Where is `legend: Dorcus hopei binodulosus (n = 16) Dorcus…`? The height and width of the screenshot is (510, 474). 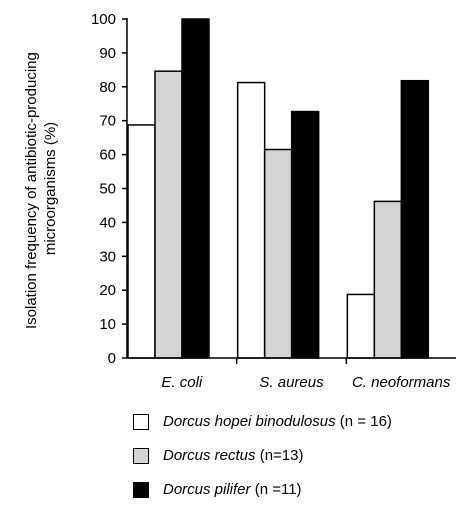 legend: Dorcus hopei binodulosus (n = 16) Dorcus… is located at coordinates (298, 459).